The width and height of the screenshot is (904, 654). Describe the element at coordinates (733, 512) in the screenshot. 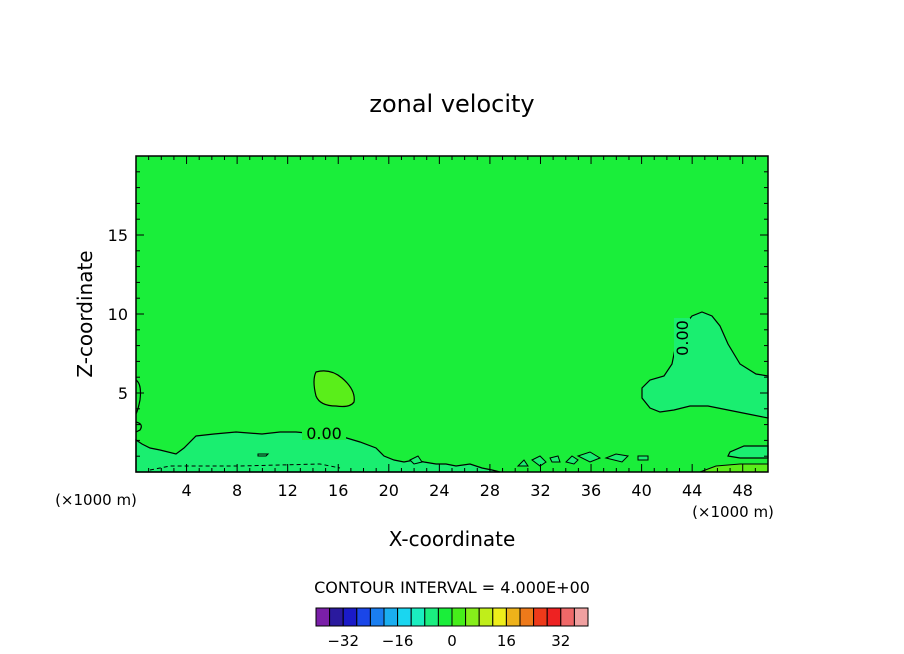

I see `x-unit-right: (×1000 m)` at that location.